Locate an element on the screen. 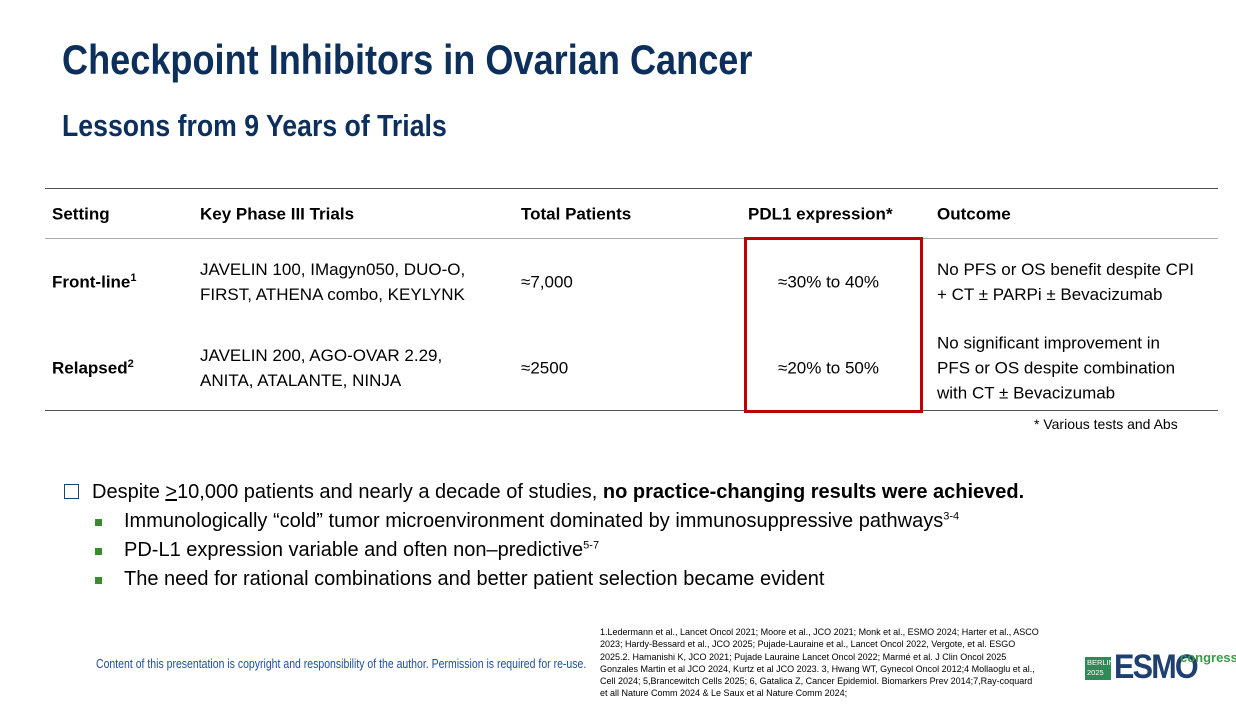 This screenshot has height=704, width=1236. text: with CT ± Bevacizumab is located at coordinates (1026, 393).